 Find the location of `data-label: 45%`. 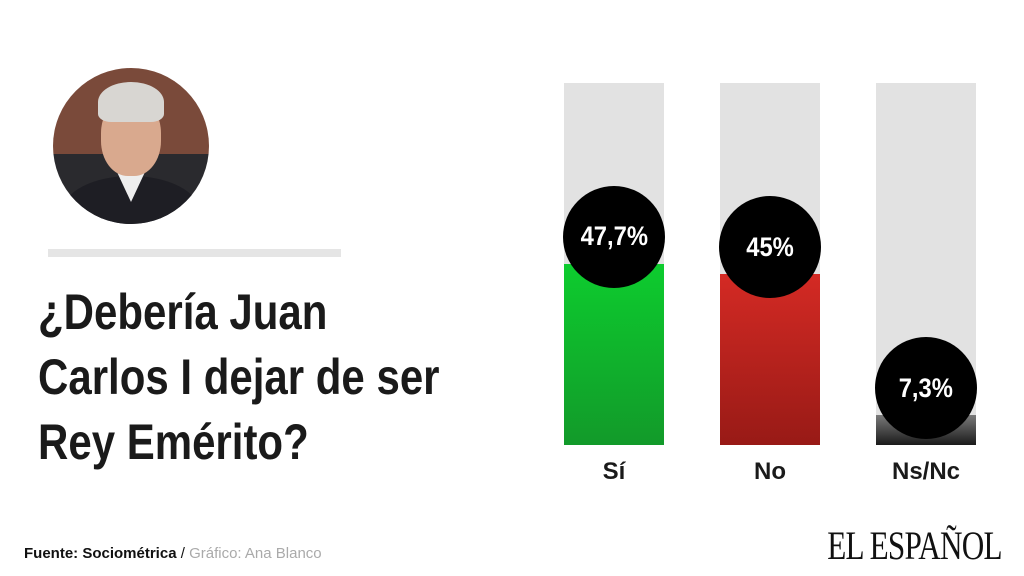

data-label: 45% is located at coordinates (770, 247).